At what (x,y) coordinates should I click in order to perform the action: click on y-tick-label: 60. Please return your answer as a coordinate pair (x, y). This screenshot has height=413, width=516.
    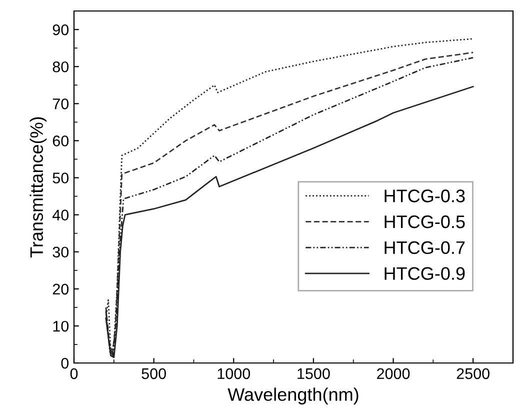
    Looking at the image, I should click on (60, 141).